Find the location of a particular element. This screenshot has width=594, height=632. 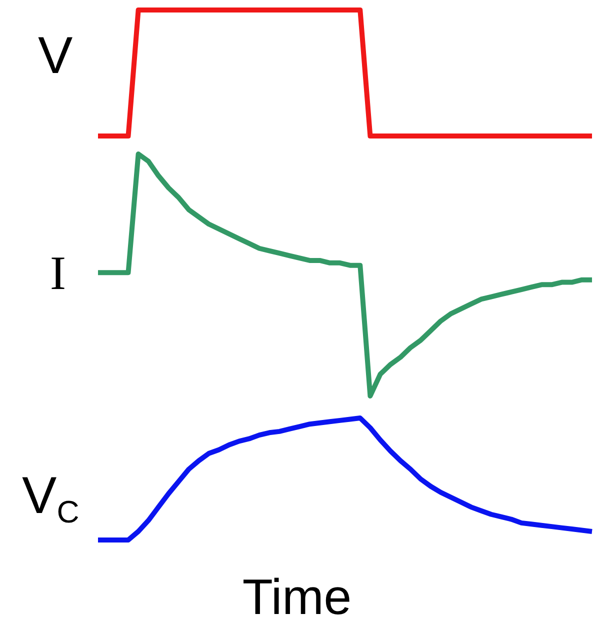

x-axis-title: Time is located at coordinates (297, 597).